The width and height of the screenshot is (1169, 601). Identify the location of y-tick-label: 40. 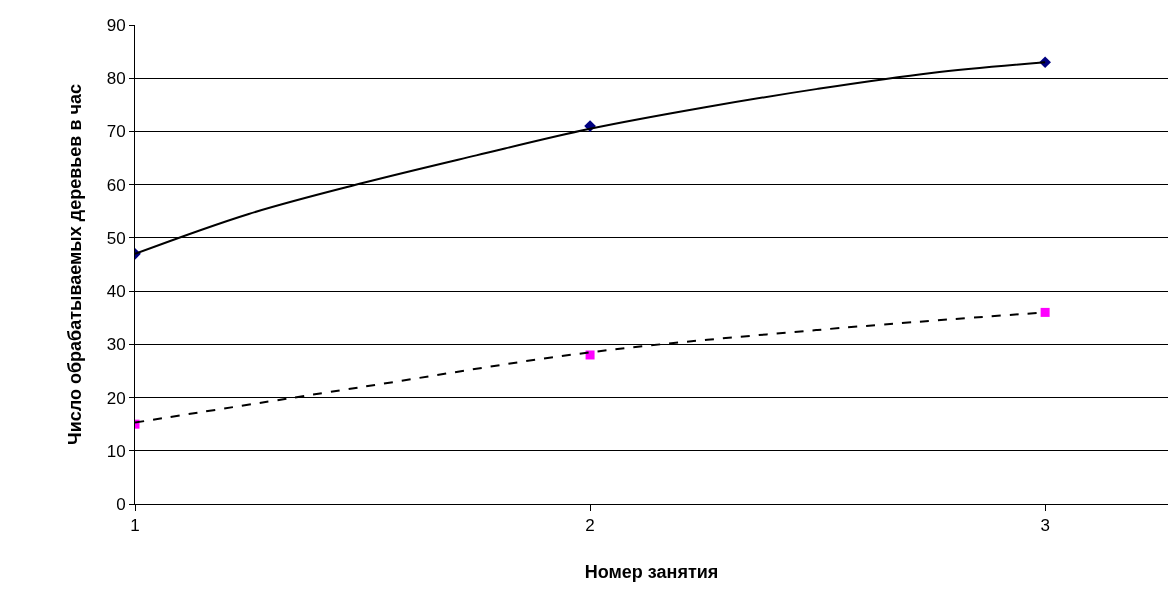
(116, 292).